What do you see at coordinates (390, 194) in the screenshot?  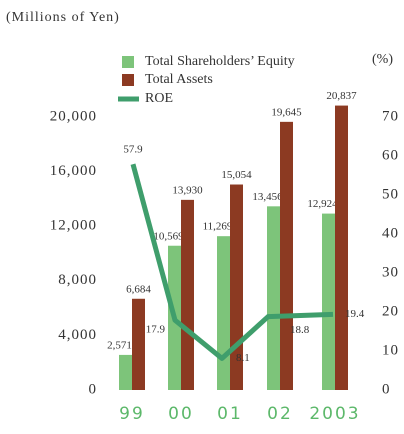 I see `y2-tick-label: 50` at bounding box center [390, 194].